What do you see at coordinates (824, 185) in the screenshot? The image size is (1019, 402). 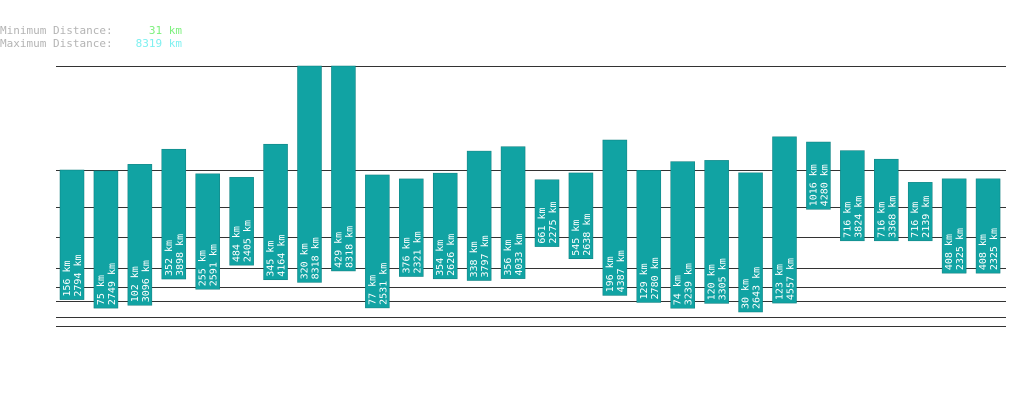 I see `bar-max-label: 4280 km` at bounding box center [824, 185].